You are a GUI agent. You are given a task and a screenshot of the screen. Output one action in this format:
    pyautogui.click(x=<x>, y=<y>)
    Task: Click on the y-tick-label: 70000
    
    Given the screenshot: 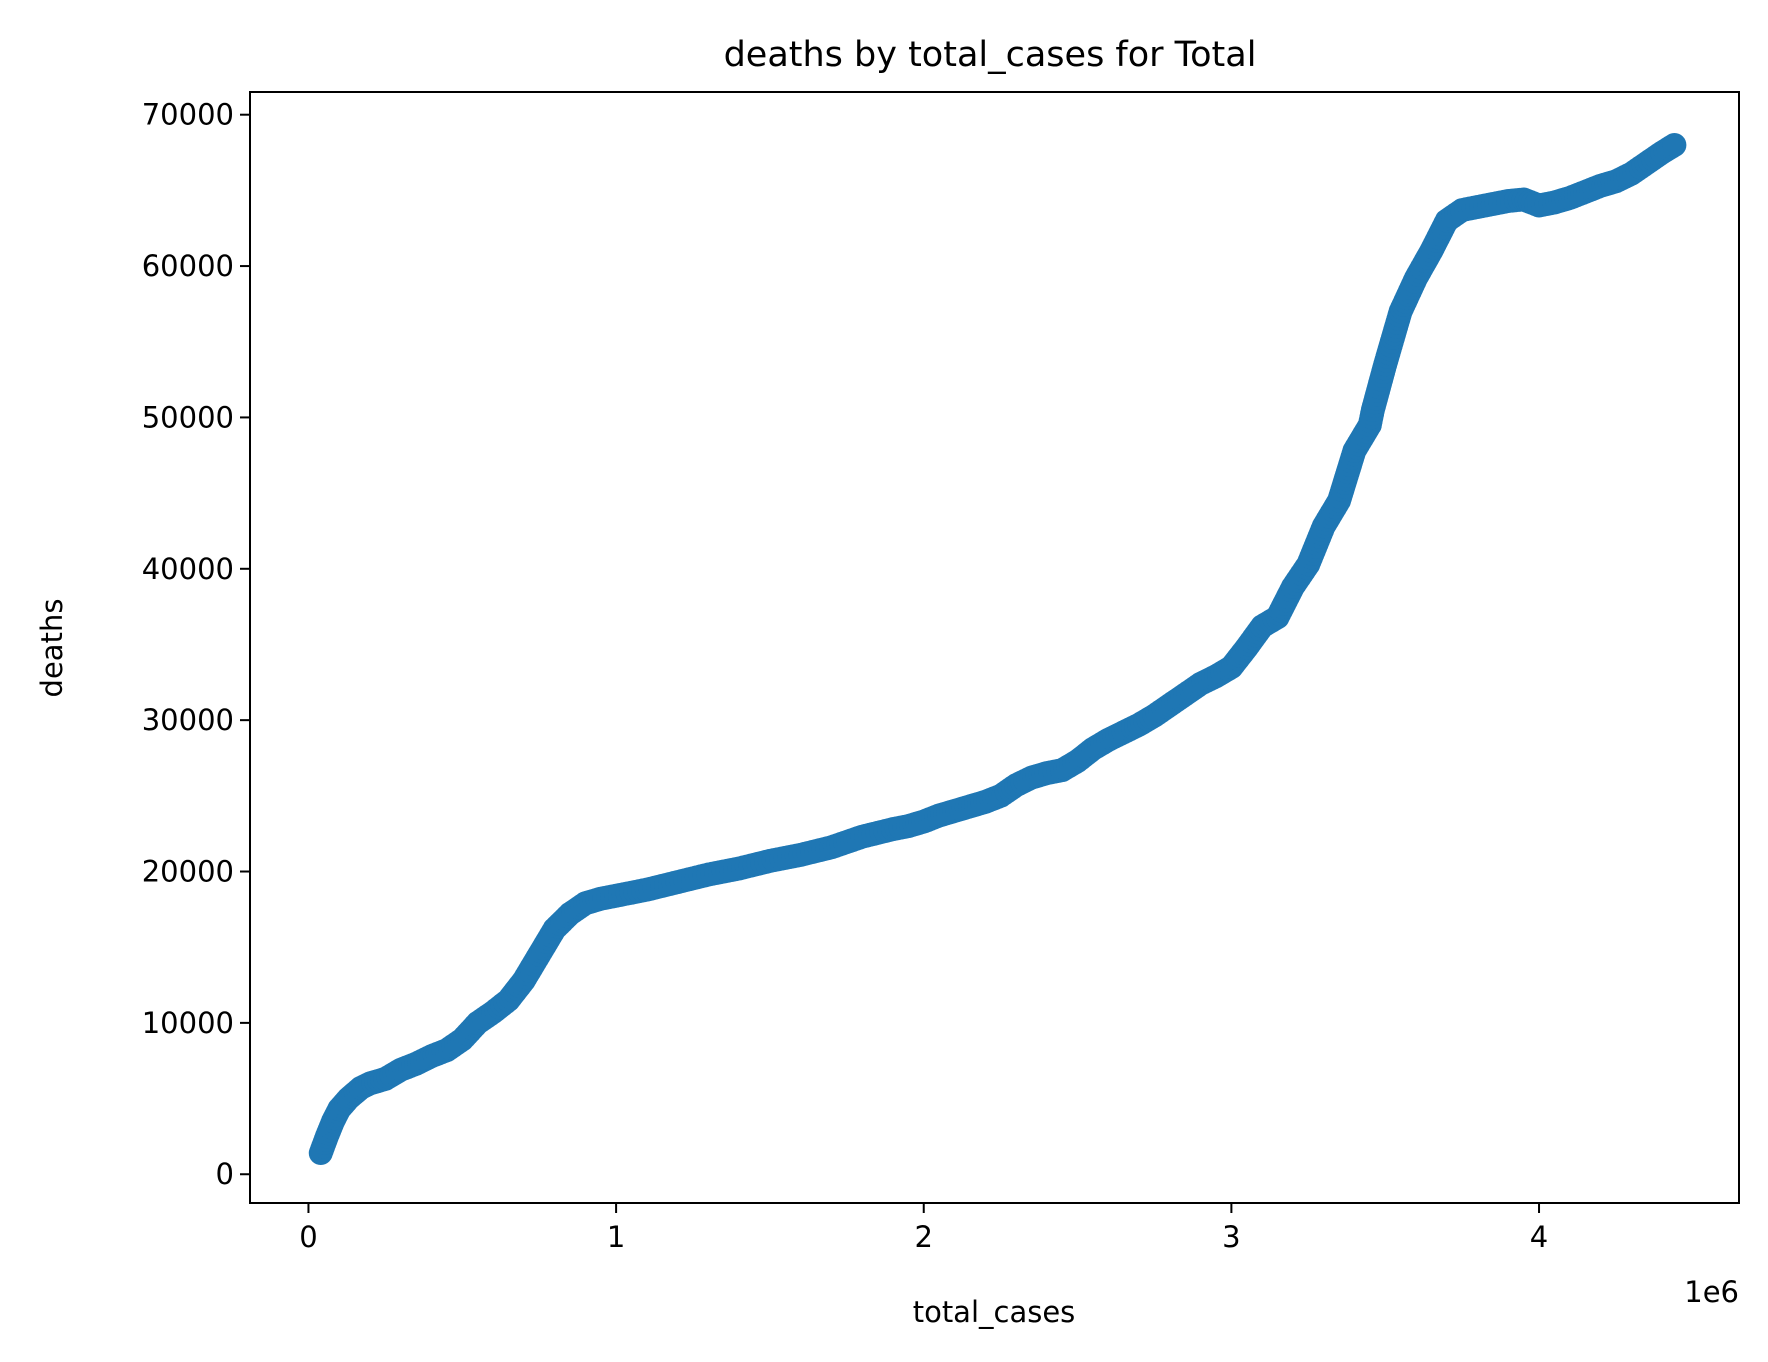 What is the action you would take?
    pyautogui.click(x=188, y=115)
    